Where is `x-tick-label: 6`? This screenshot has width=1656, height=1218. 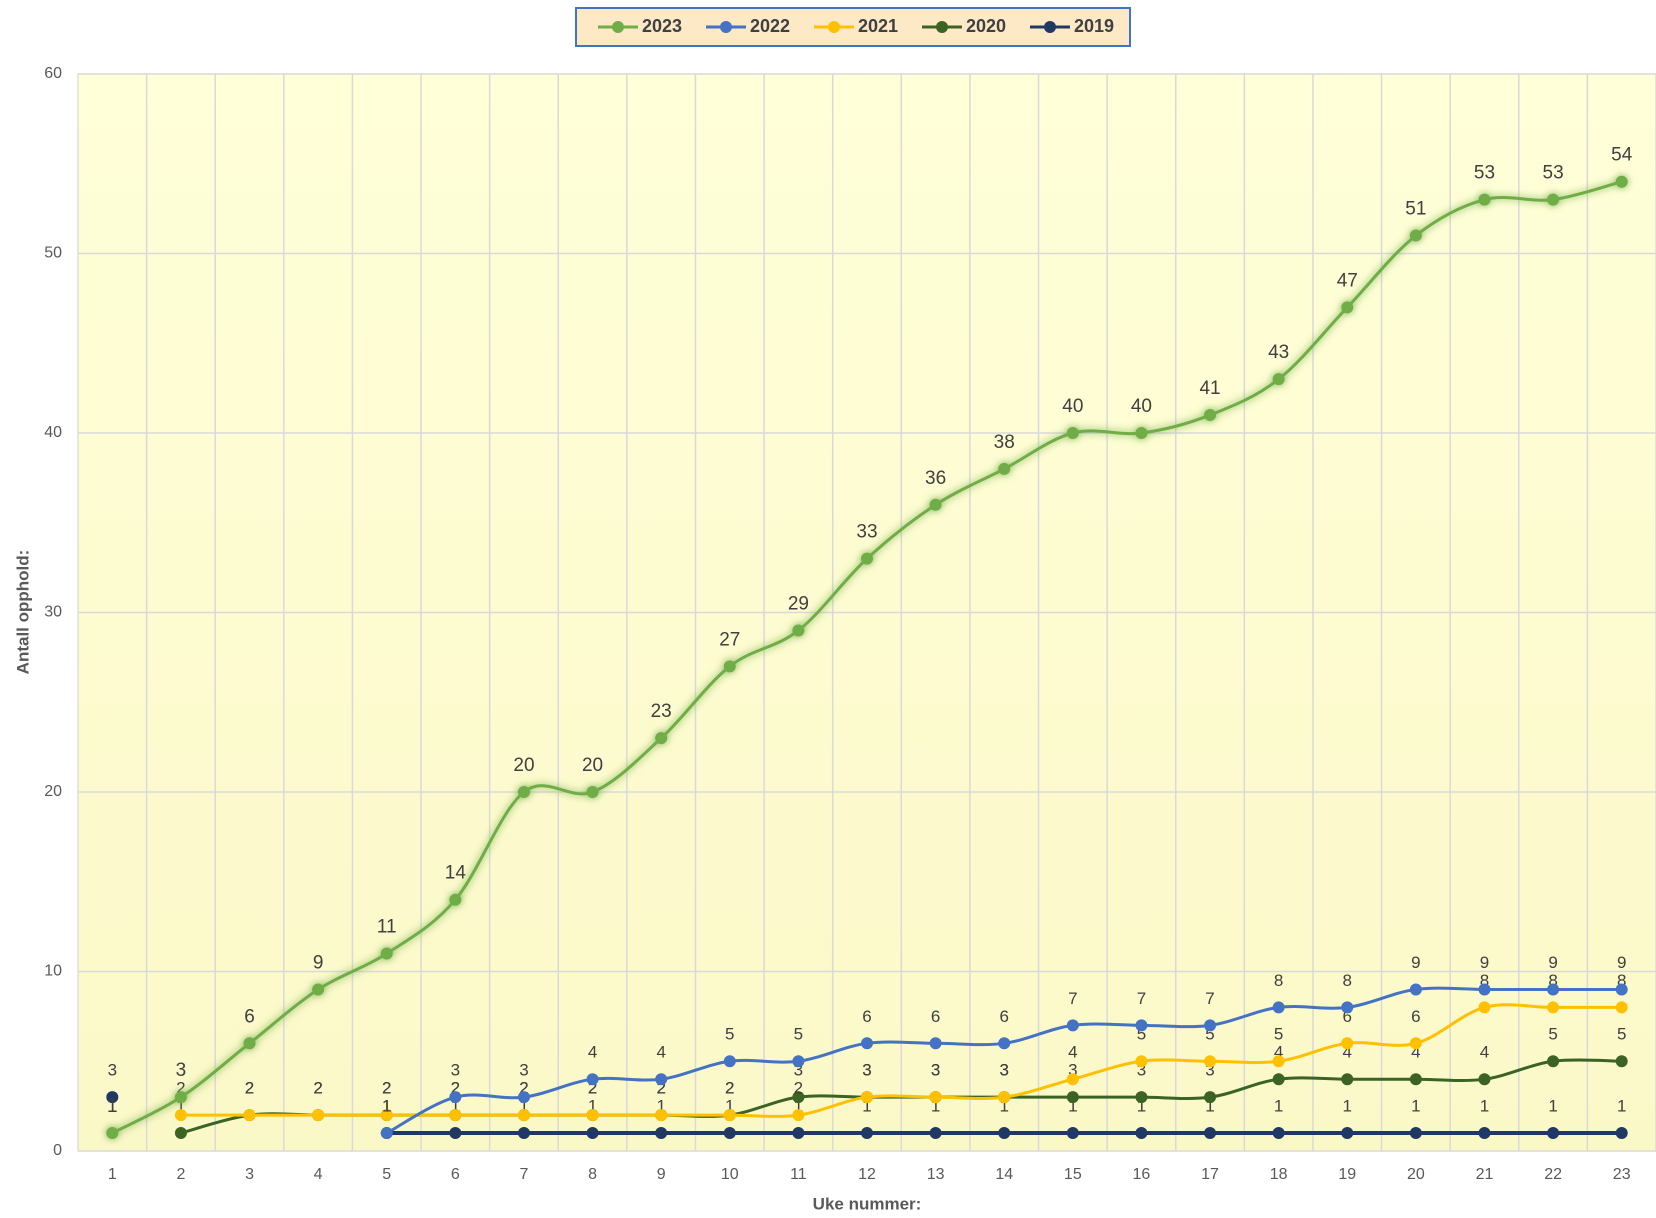
x-tick-label: 6 is located at coordinates (455, 1174).